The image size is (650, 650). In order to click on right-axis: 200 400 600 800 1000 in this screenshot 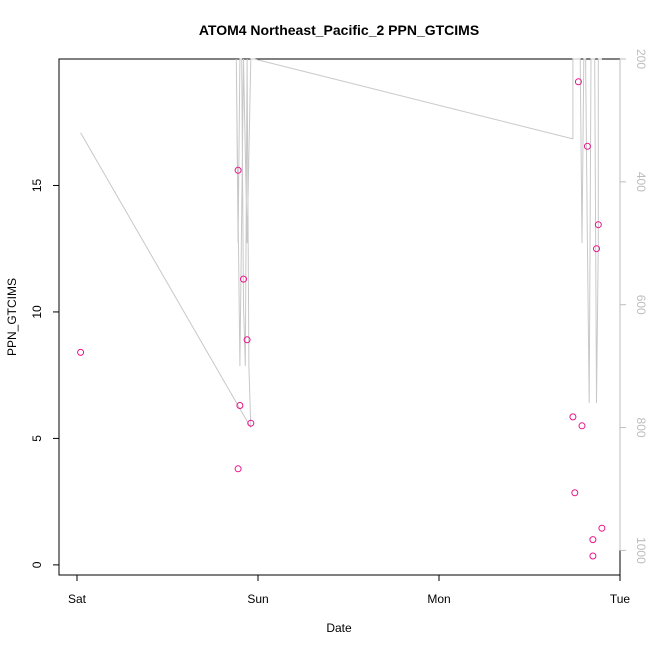, I will do `click(633, 306)`.